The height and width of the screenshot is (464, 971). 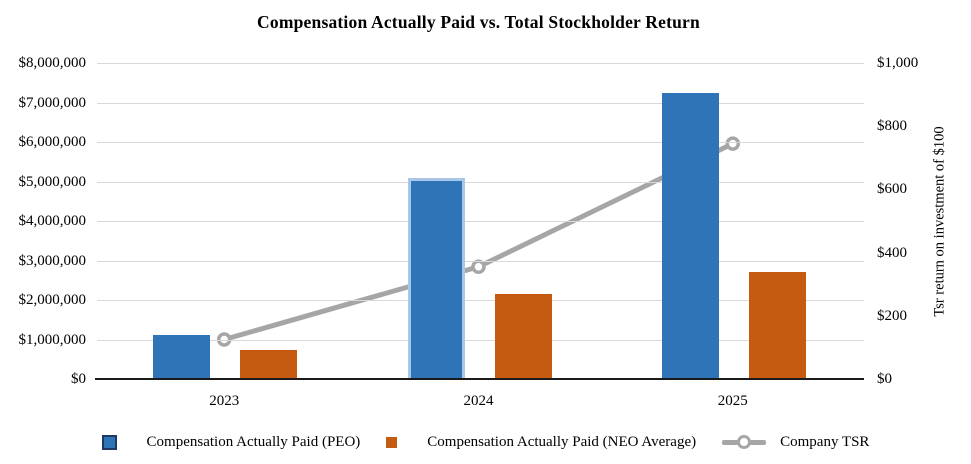 What do you see at coordinates (52, 221) in the screenshot?
I see `left-axis-tick-label: $4,000,000` at bounding box center [52, 221].